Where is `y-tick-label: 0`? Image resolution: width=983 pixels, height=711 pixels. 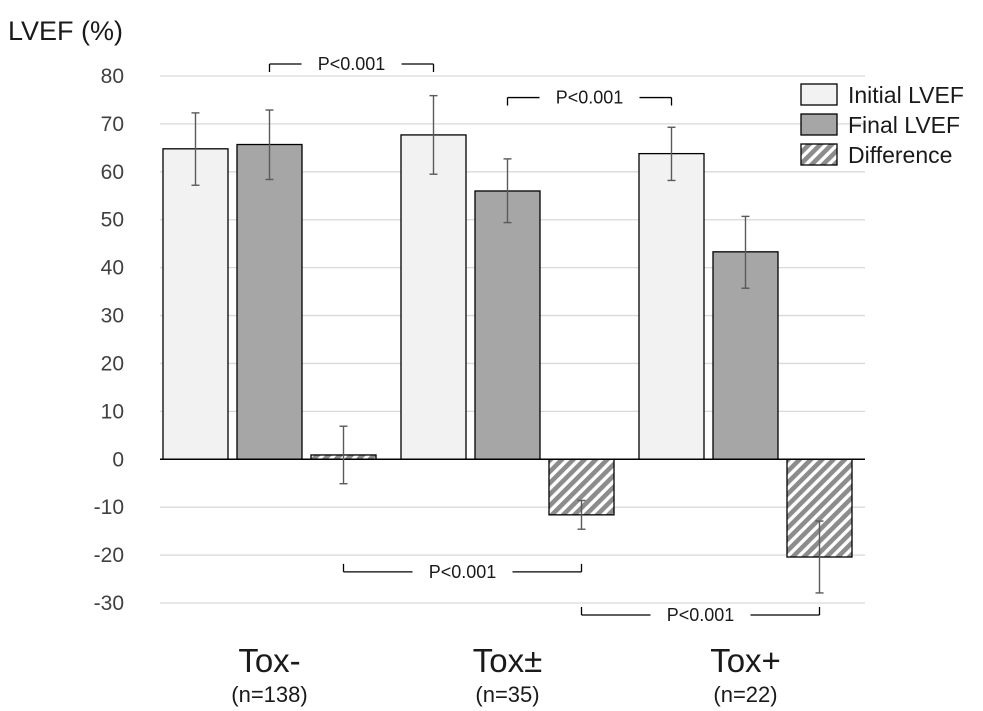
y-tick-label: 0 is located at coordinates (118, 459).